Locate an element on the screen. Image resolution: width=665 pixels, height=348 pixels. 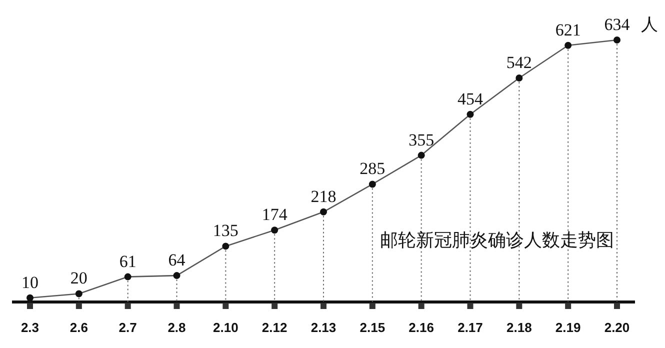
x-tick-label: 2.17 is located at coordinates (470, 327).